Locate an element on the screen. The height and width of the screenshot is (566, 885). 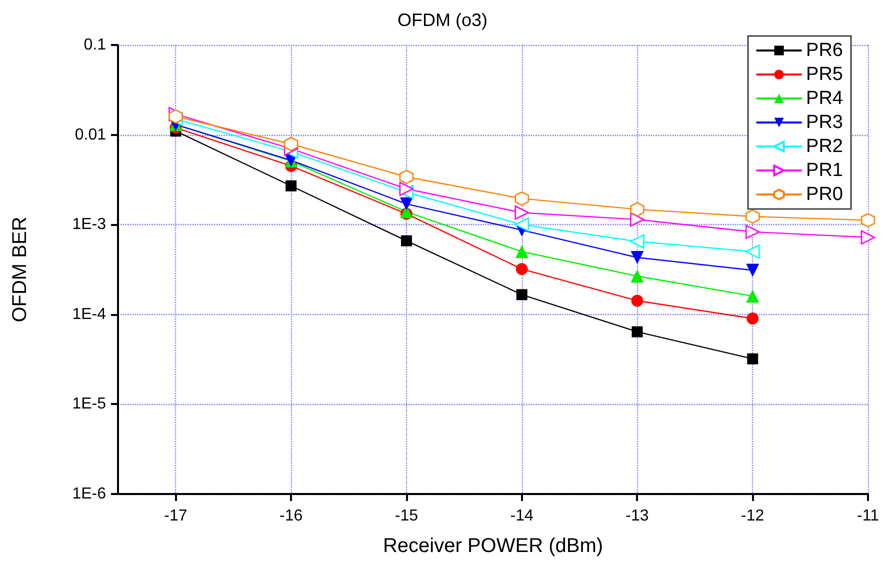
y-tick-label: 1E-6 is located at coordinates (89, 494).